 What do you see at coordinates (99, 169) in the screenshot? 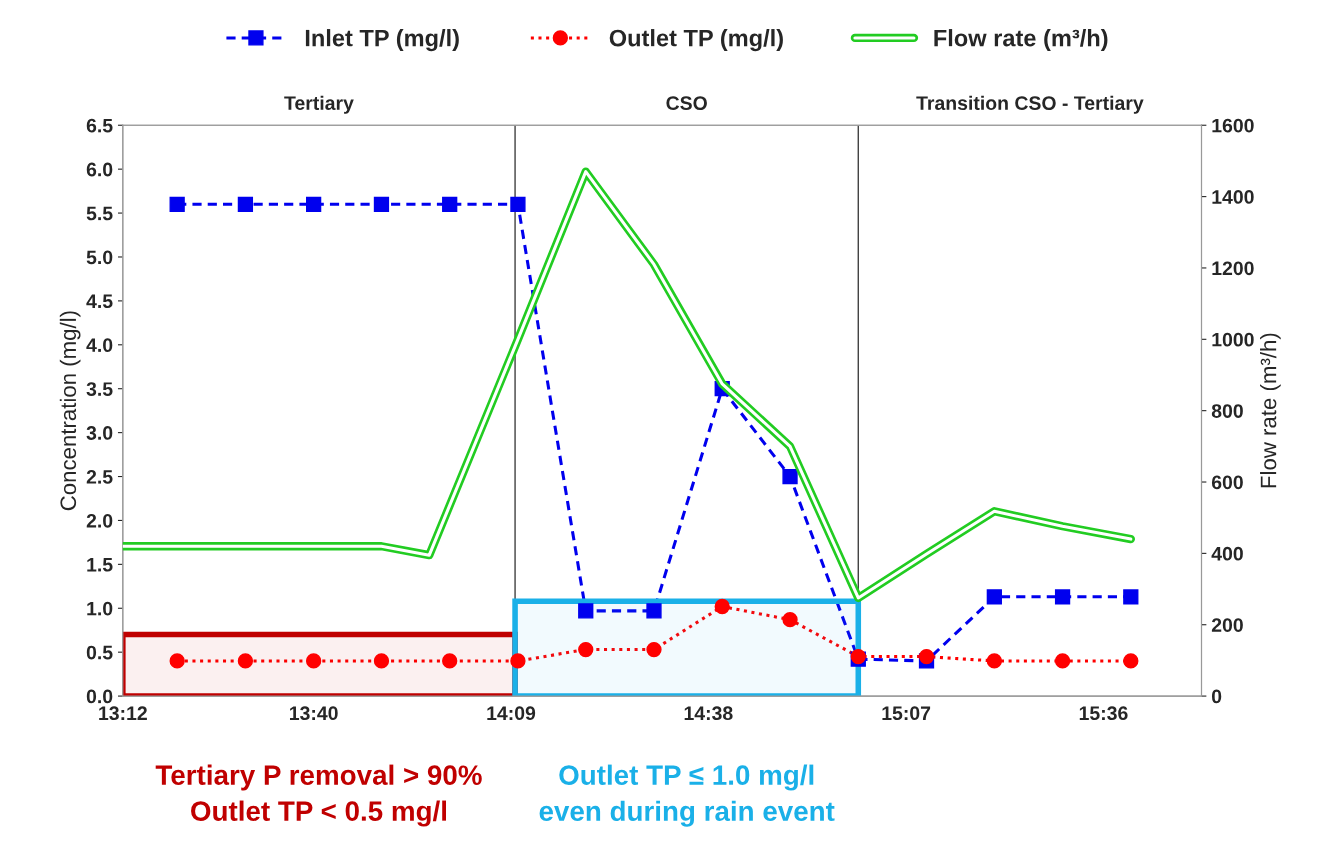
I see `y-tick-label: 6.0` at bounding box center [99, 169].